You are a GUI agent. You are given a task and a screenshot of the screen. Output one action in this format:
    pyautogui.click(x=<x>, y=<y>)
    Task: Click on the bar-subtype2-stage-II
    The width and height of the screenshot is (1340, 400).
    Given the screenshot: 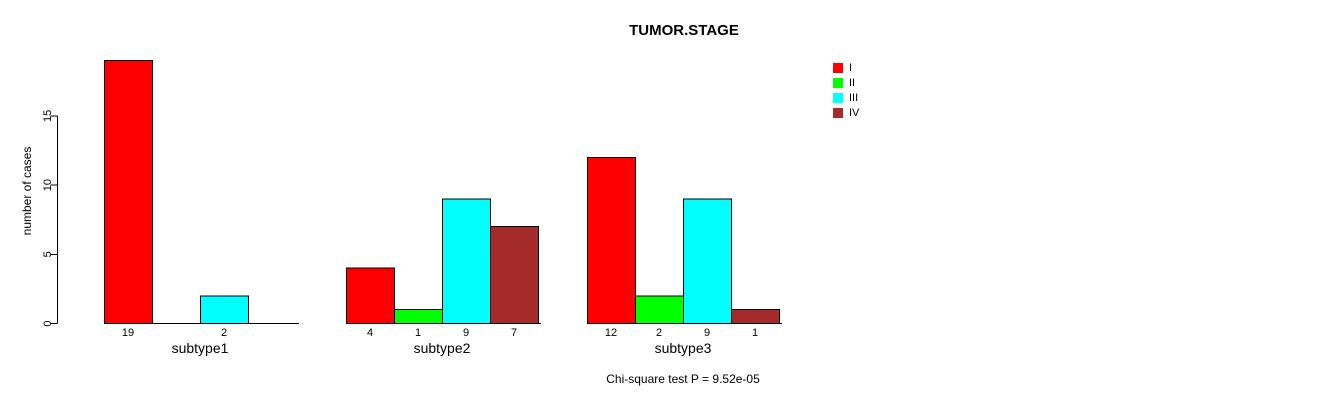 What is the action you would take?
    pyautogui.click(x=418, y=317)
    